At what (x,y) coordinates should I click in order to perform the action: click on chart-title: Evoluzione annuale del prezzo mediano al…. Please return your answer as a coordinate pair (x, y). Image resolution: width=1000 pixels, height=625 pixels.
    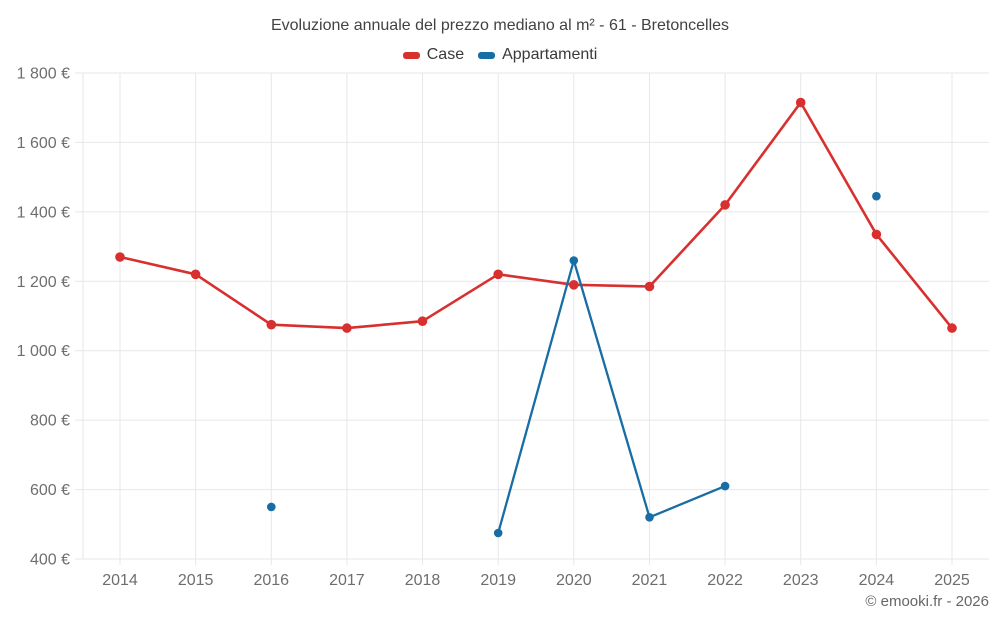
    Looking at the image, I should click on (500, 25).